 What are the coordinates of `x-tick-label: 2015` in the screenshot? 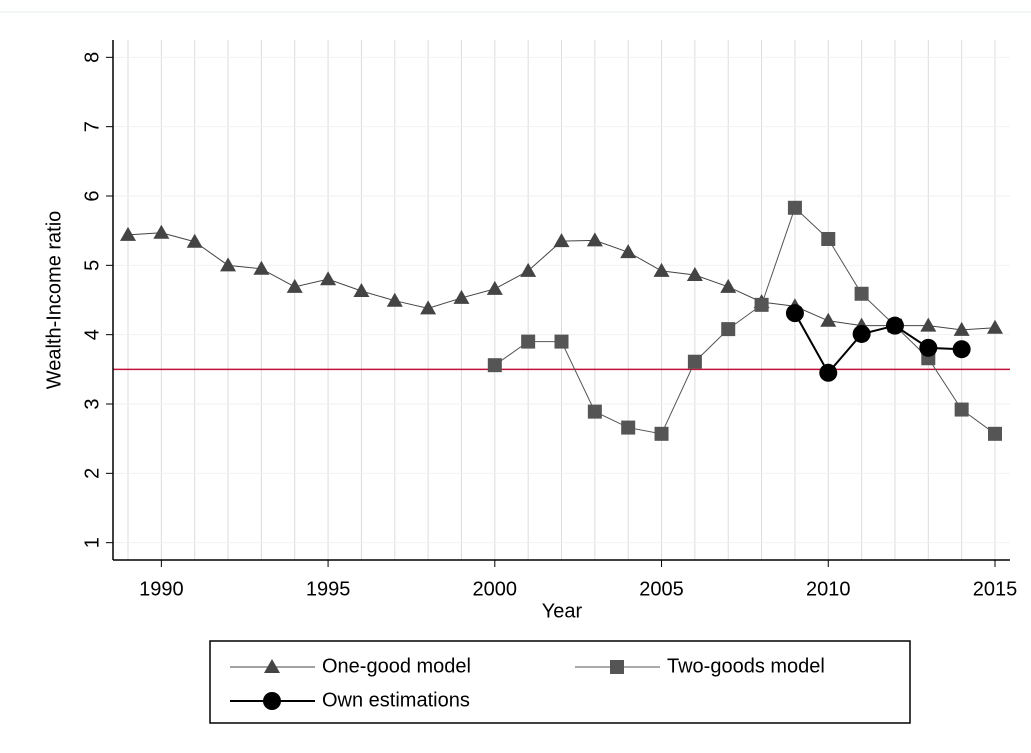 It's located at (995, 589).